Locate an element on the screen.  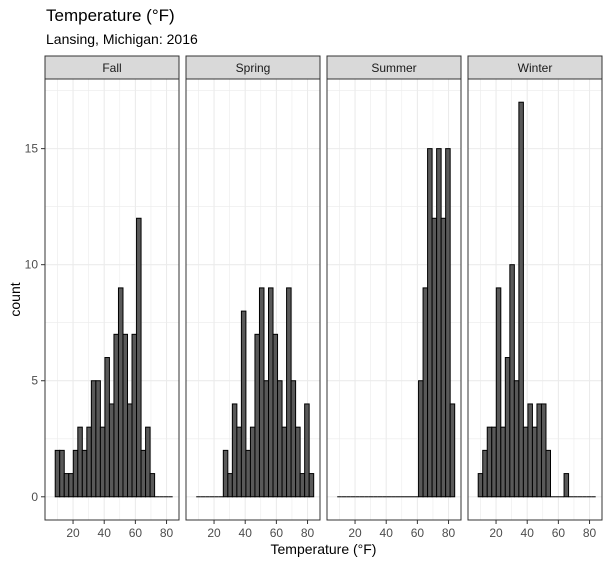
chart-subtitle: Lansing, Michigan: 2016 is located at coordinates (122, 39).